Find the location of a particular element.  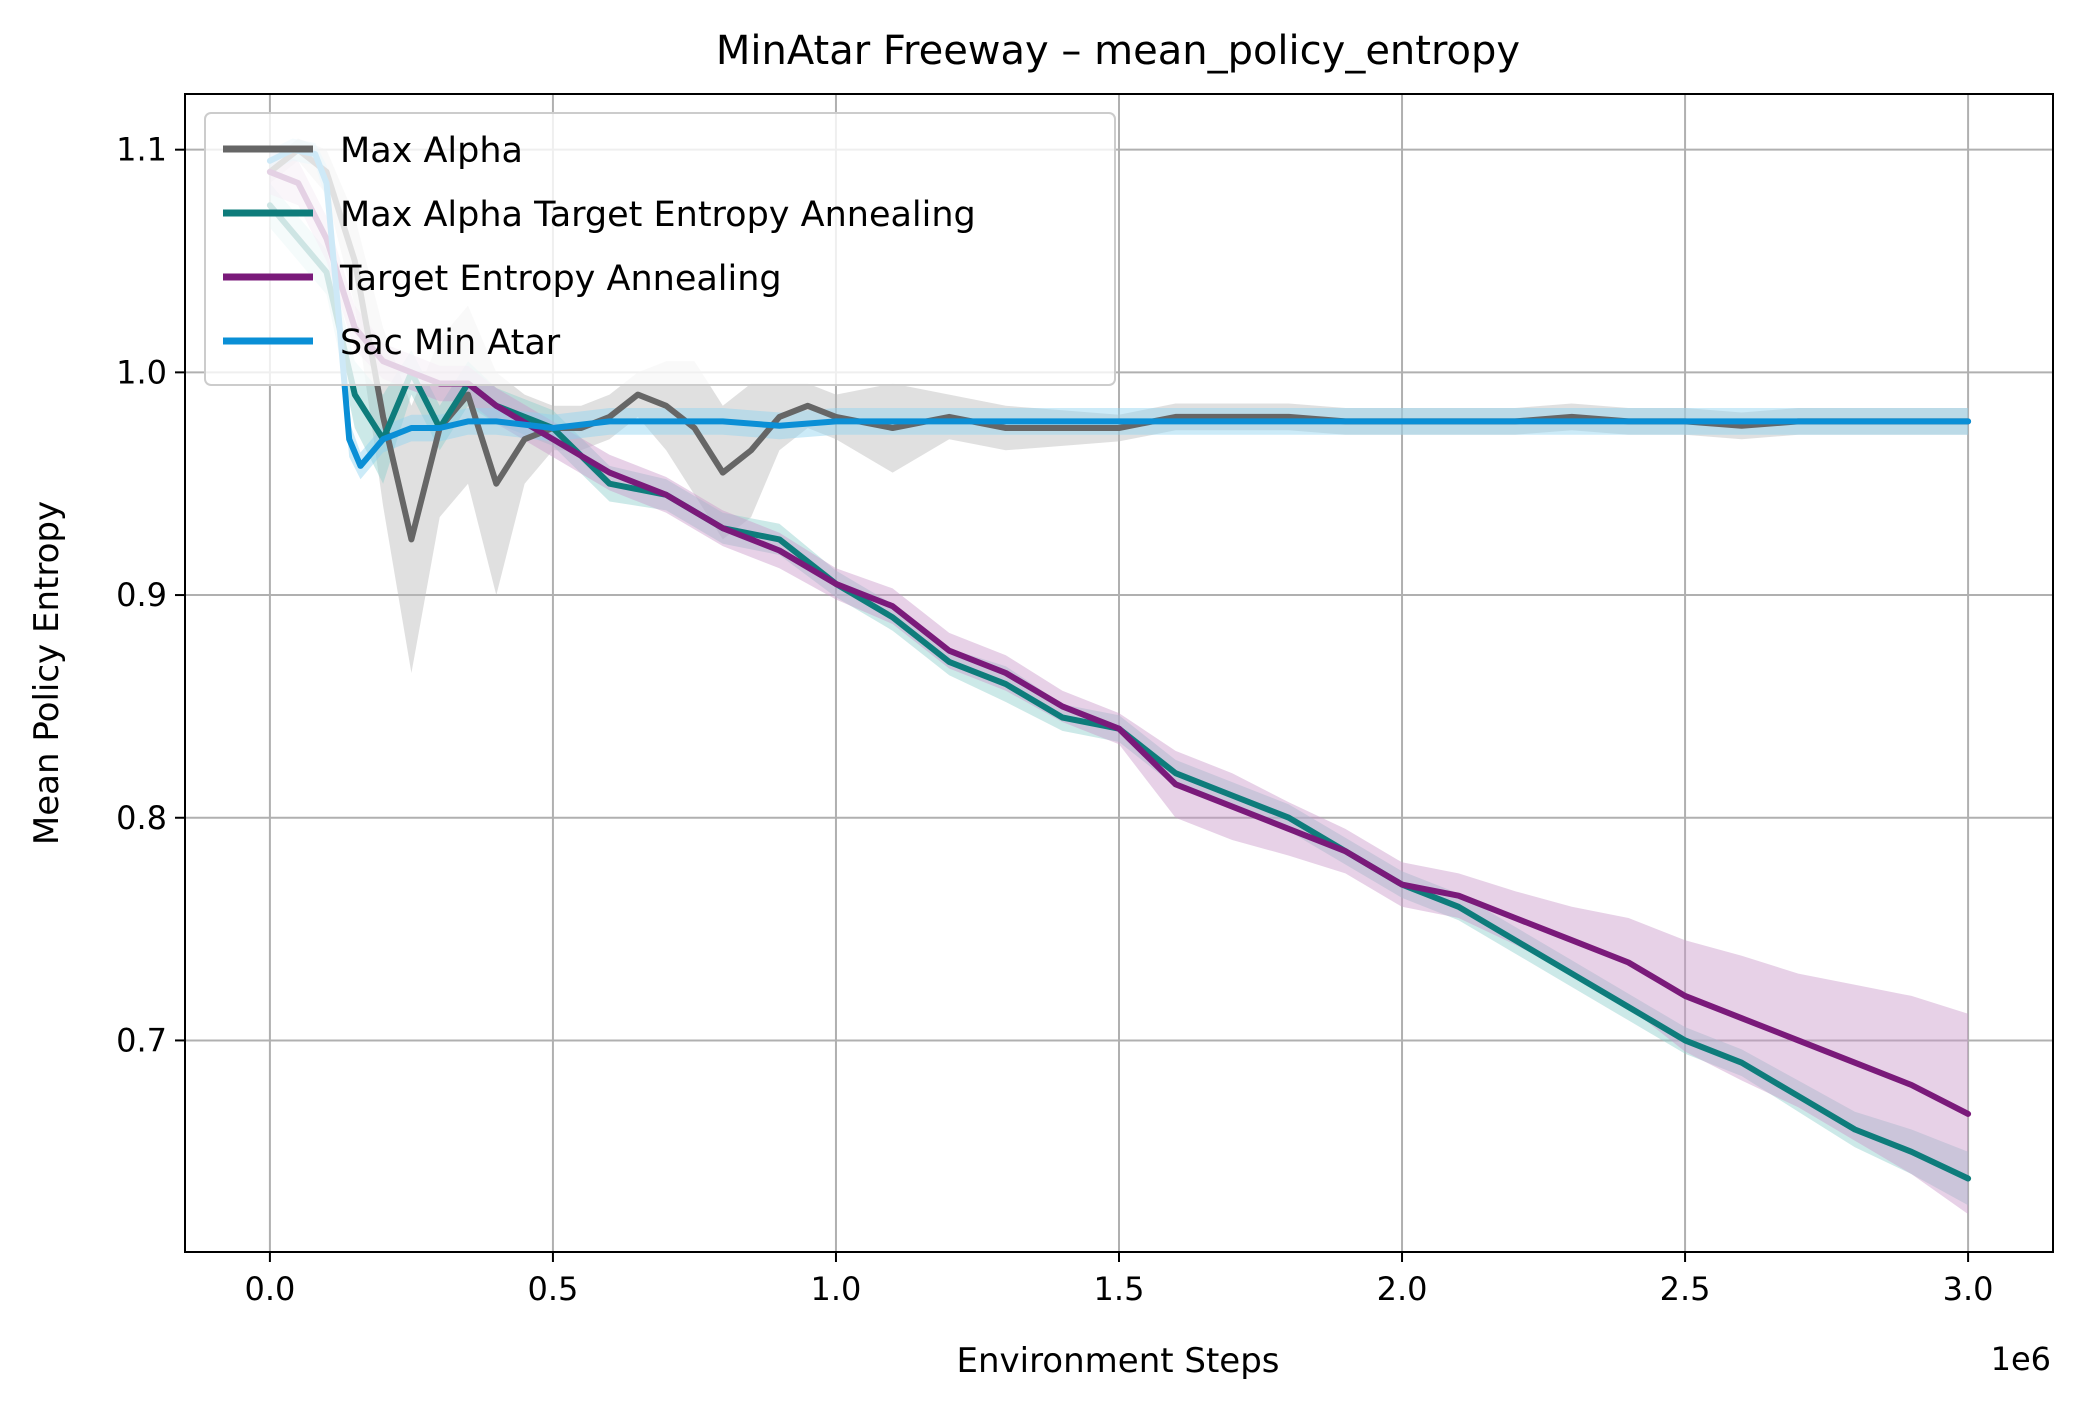

y-tick-label: 1.0 is located at coordinates (141, 372).